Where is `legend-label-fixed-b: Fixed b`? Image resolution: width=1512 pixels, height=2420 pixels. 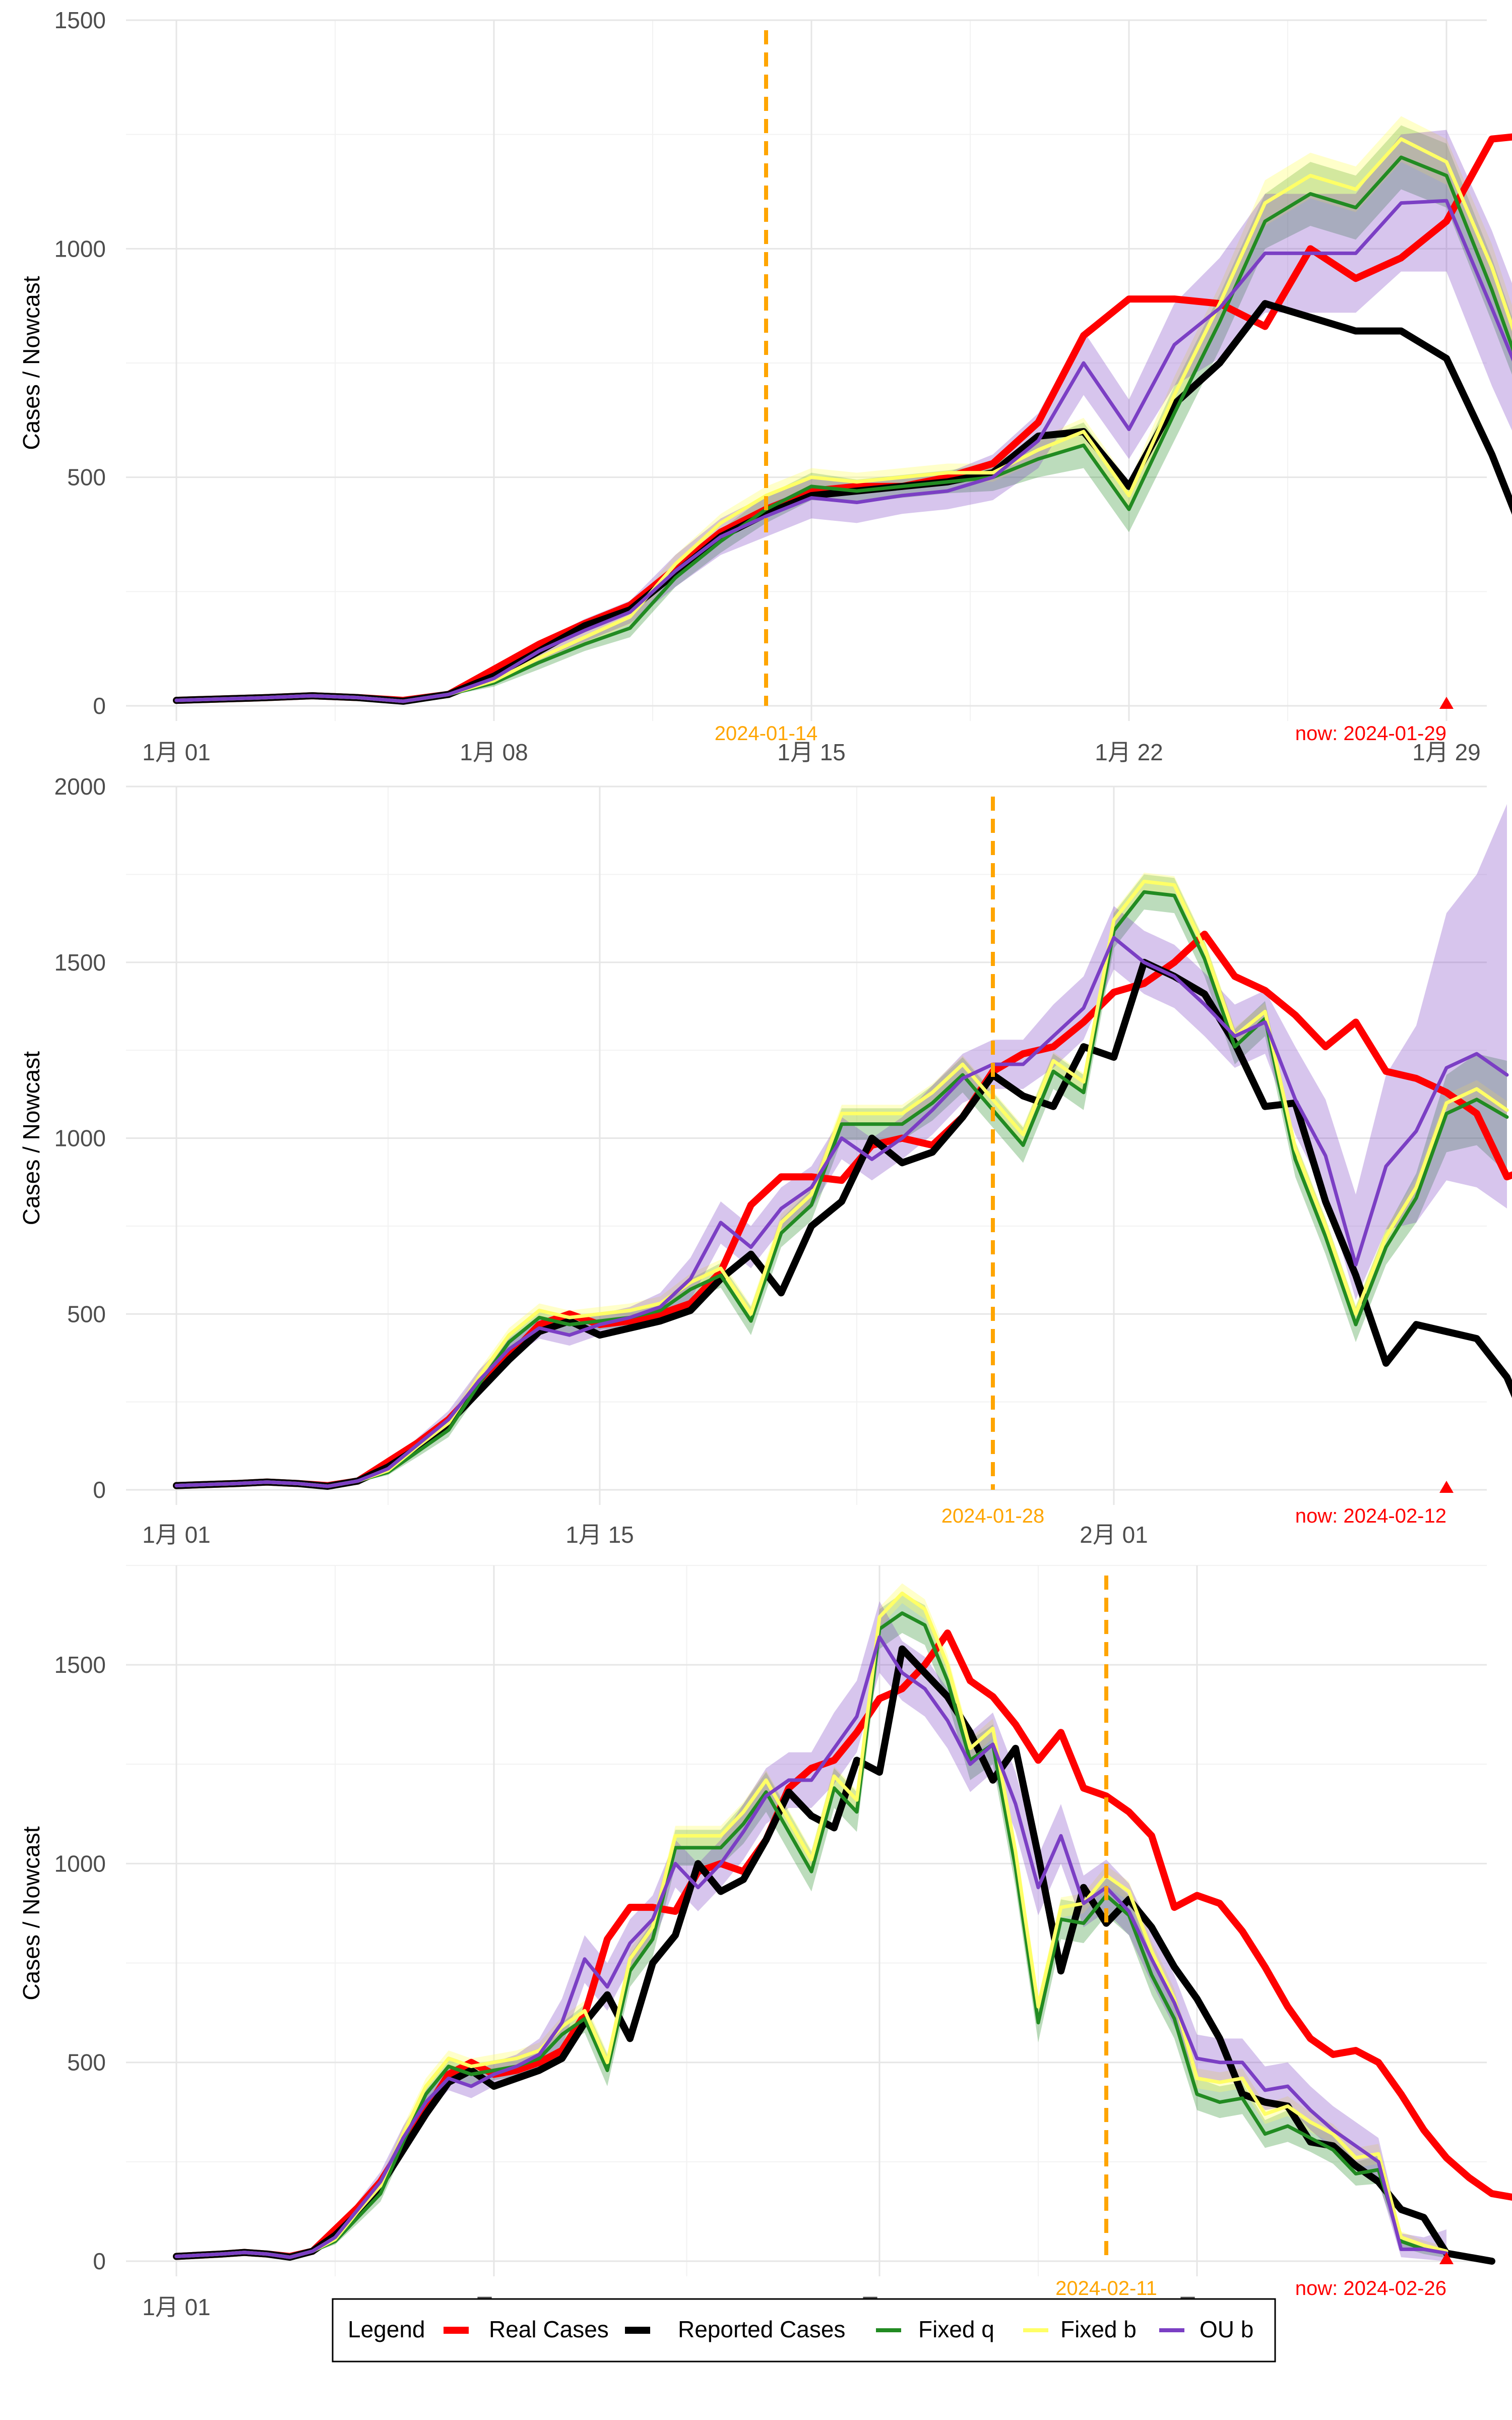 legend-label-fixed-b: Fixed b is located at coordinates (1098, 2329).